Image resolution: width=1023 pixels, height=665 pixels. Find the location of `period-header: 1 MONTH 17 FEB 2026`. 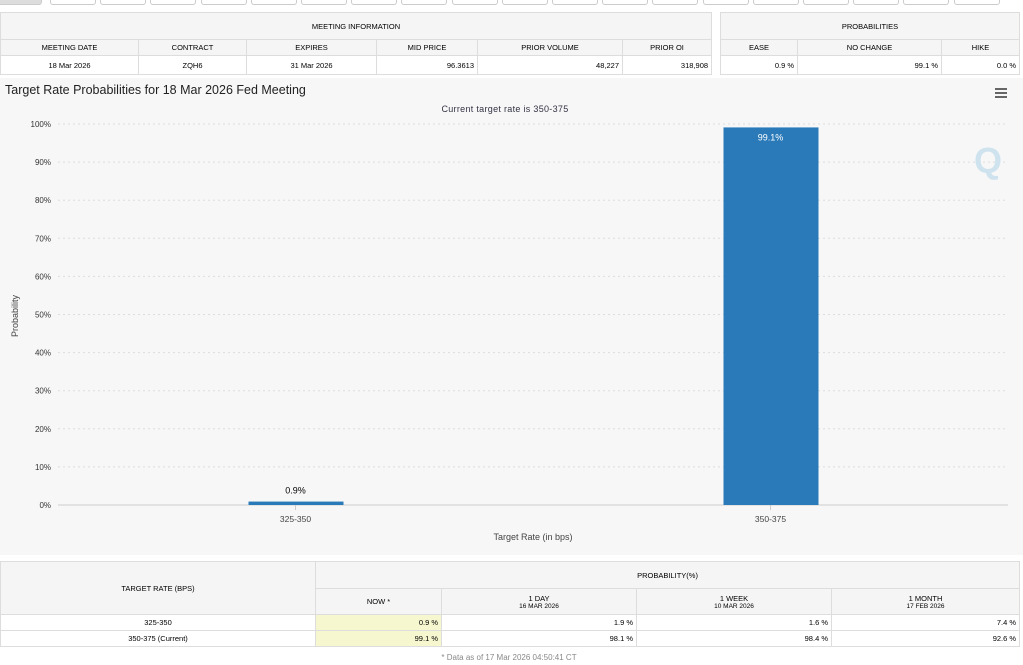

period-header: 1 MONTH 17 FEB 2026 is located at coordinates (925, 601).